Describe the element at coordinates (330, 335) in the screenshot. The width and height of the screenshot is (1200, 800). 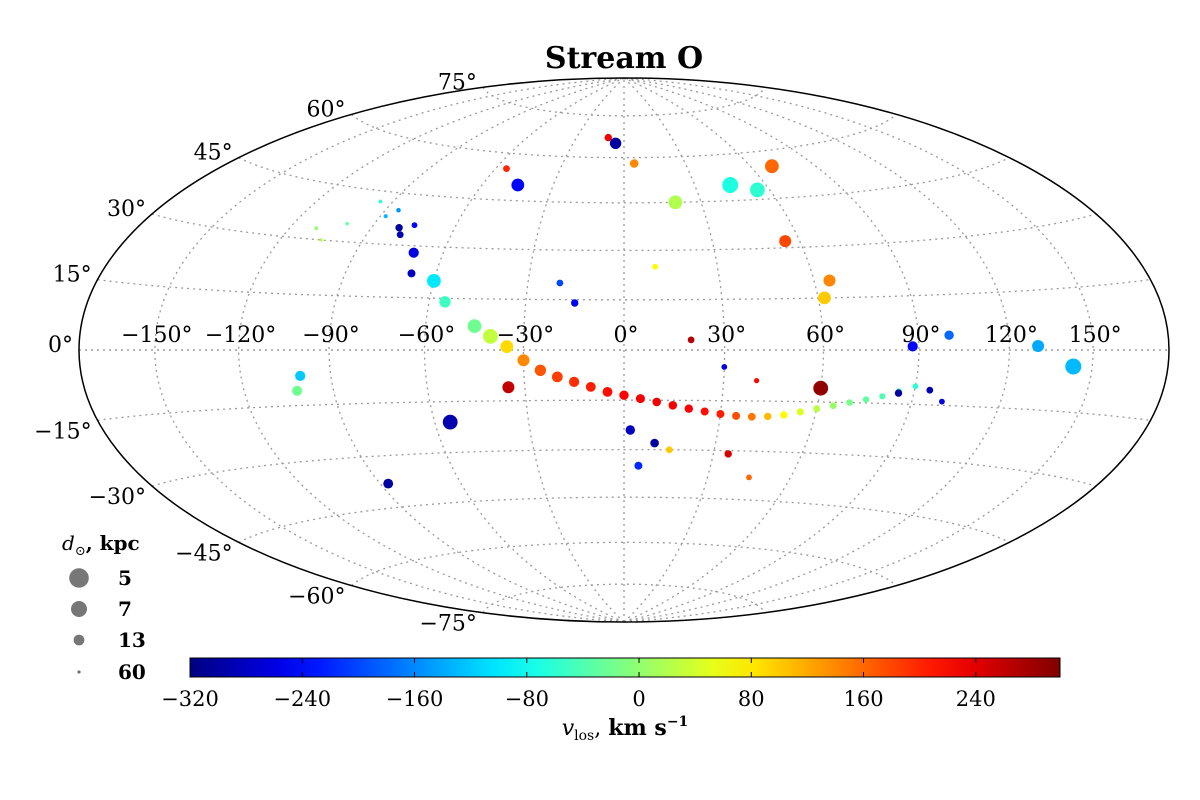
I see `longitude-tick-label: −90°` at that location.